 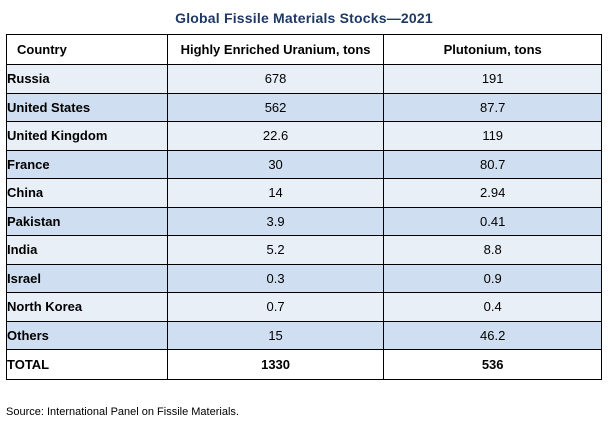 What do you see at coordinates (87, 107) in the screenshot?
I see `country-cell: United States` at bounding box center [87, 107].